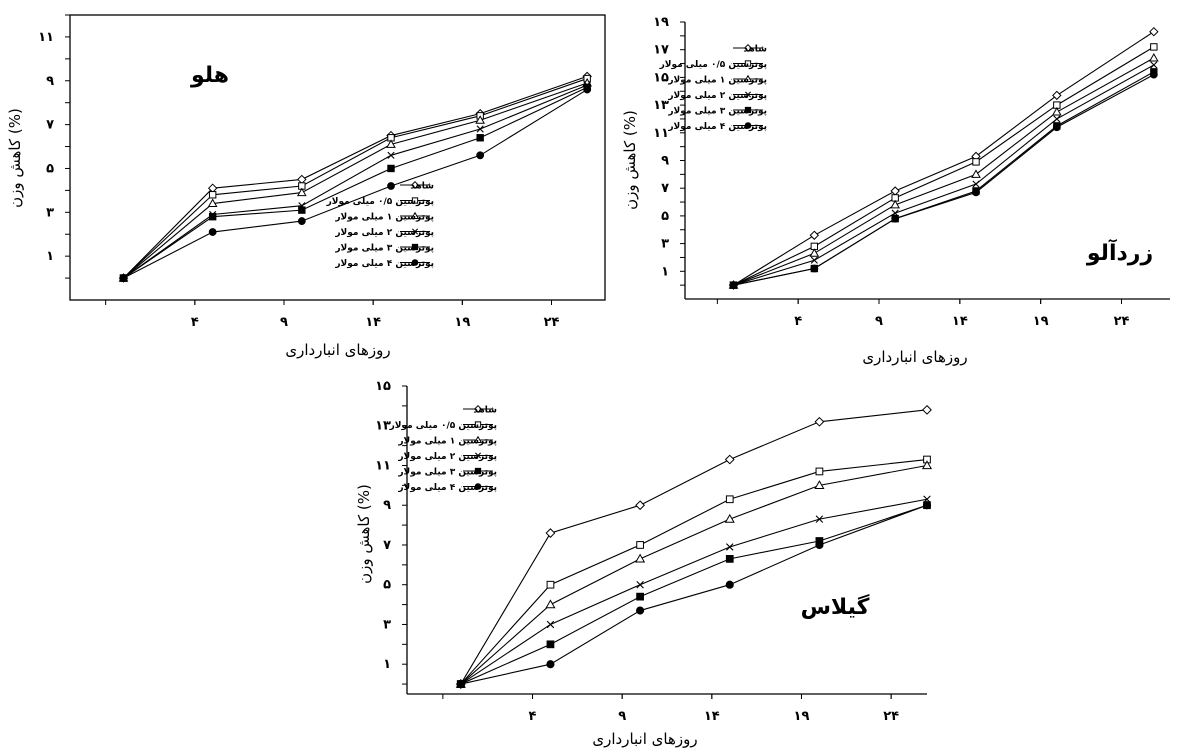 The width and height of the screenshot is (1179, 756). Describe the element at coordinates (622, 716) in the screenshot. I see `x-tick-label: ۹` at that location.